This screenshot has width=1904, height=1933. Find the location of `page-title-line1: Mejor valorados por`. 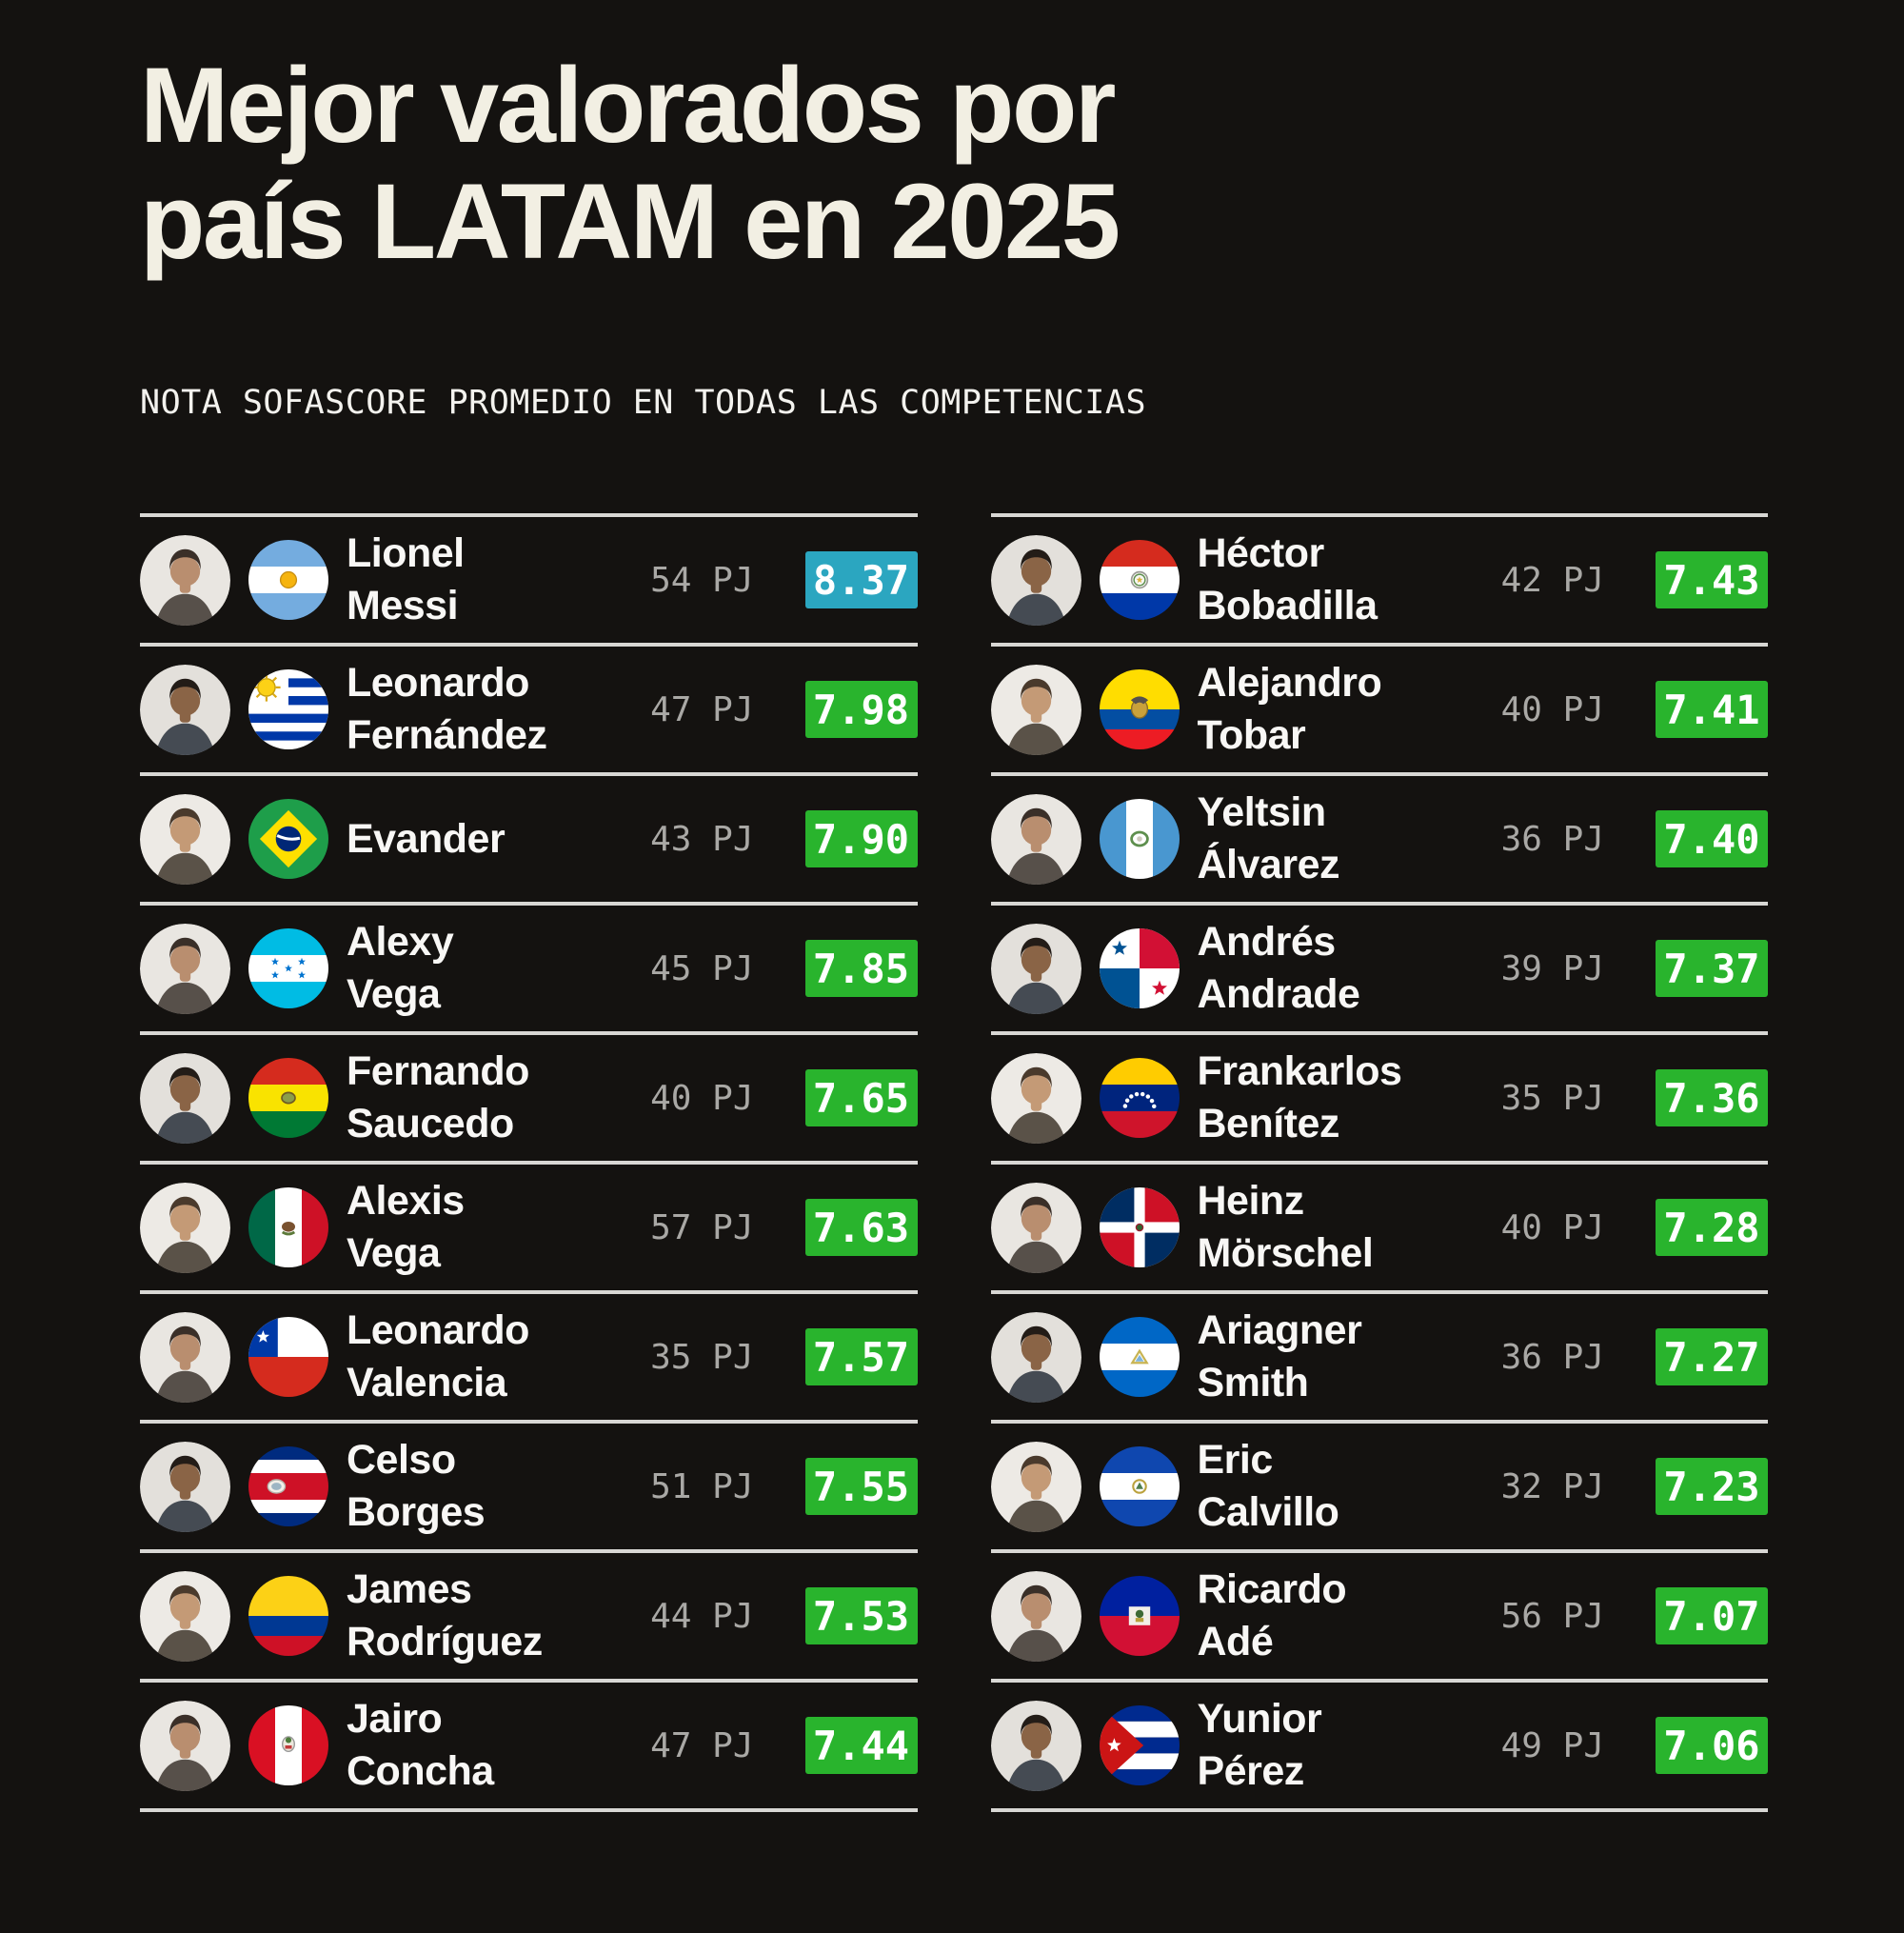

page-title-line1: Mejor valorados por is located at coordinates (628, 105).